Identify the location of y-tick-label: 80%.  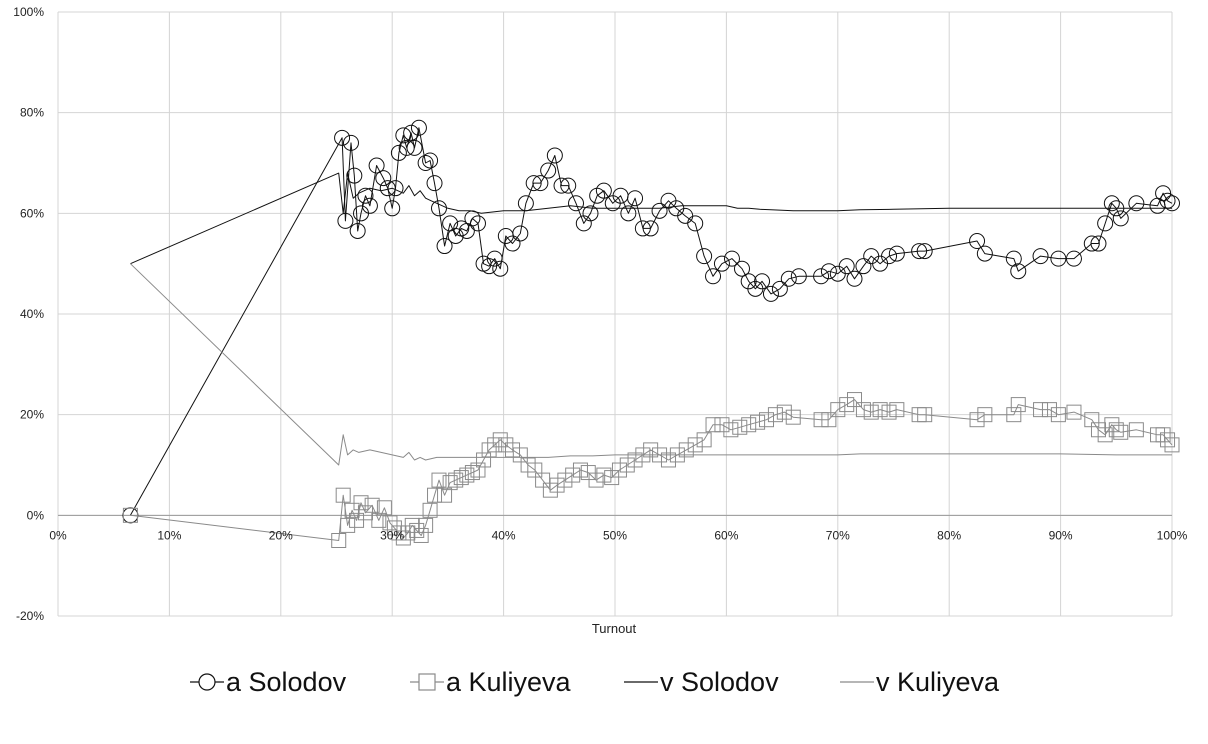
(32, 113).